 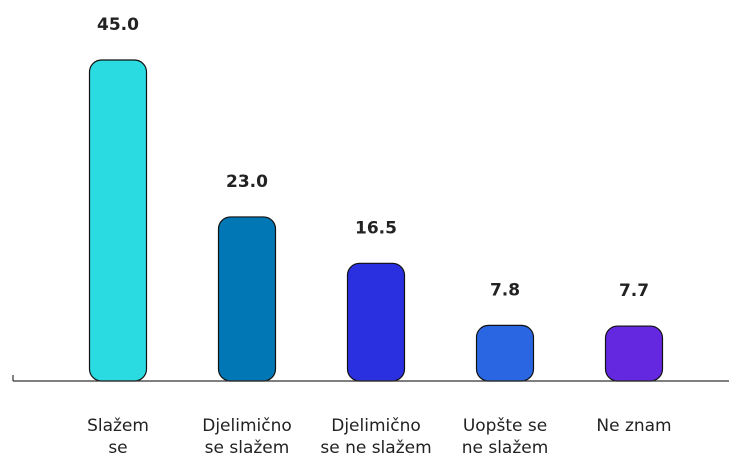 I want to click on value-label: 16.5, so click(x=376, y=228).